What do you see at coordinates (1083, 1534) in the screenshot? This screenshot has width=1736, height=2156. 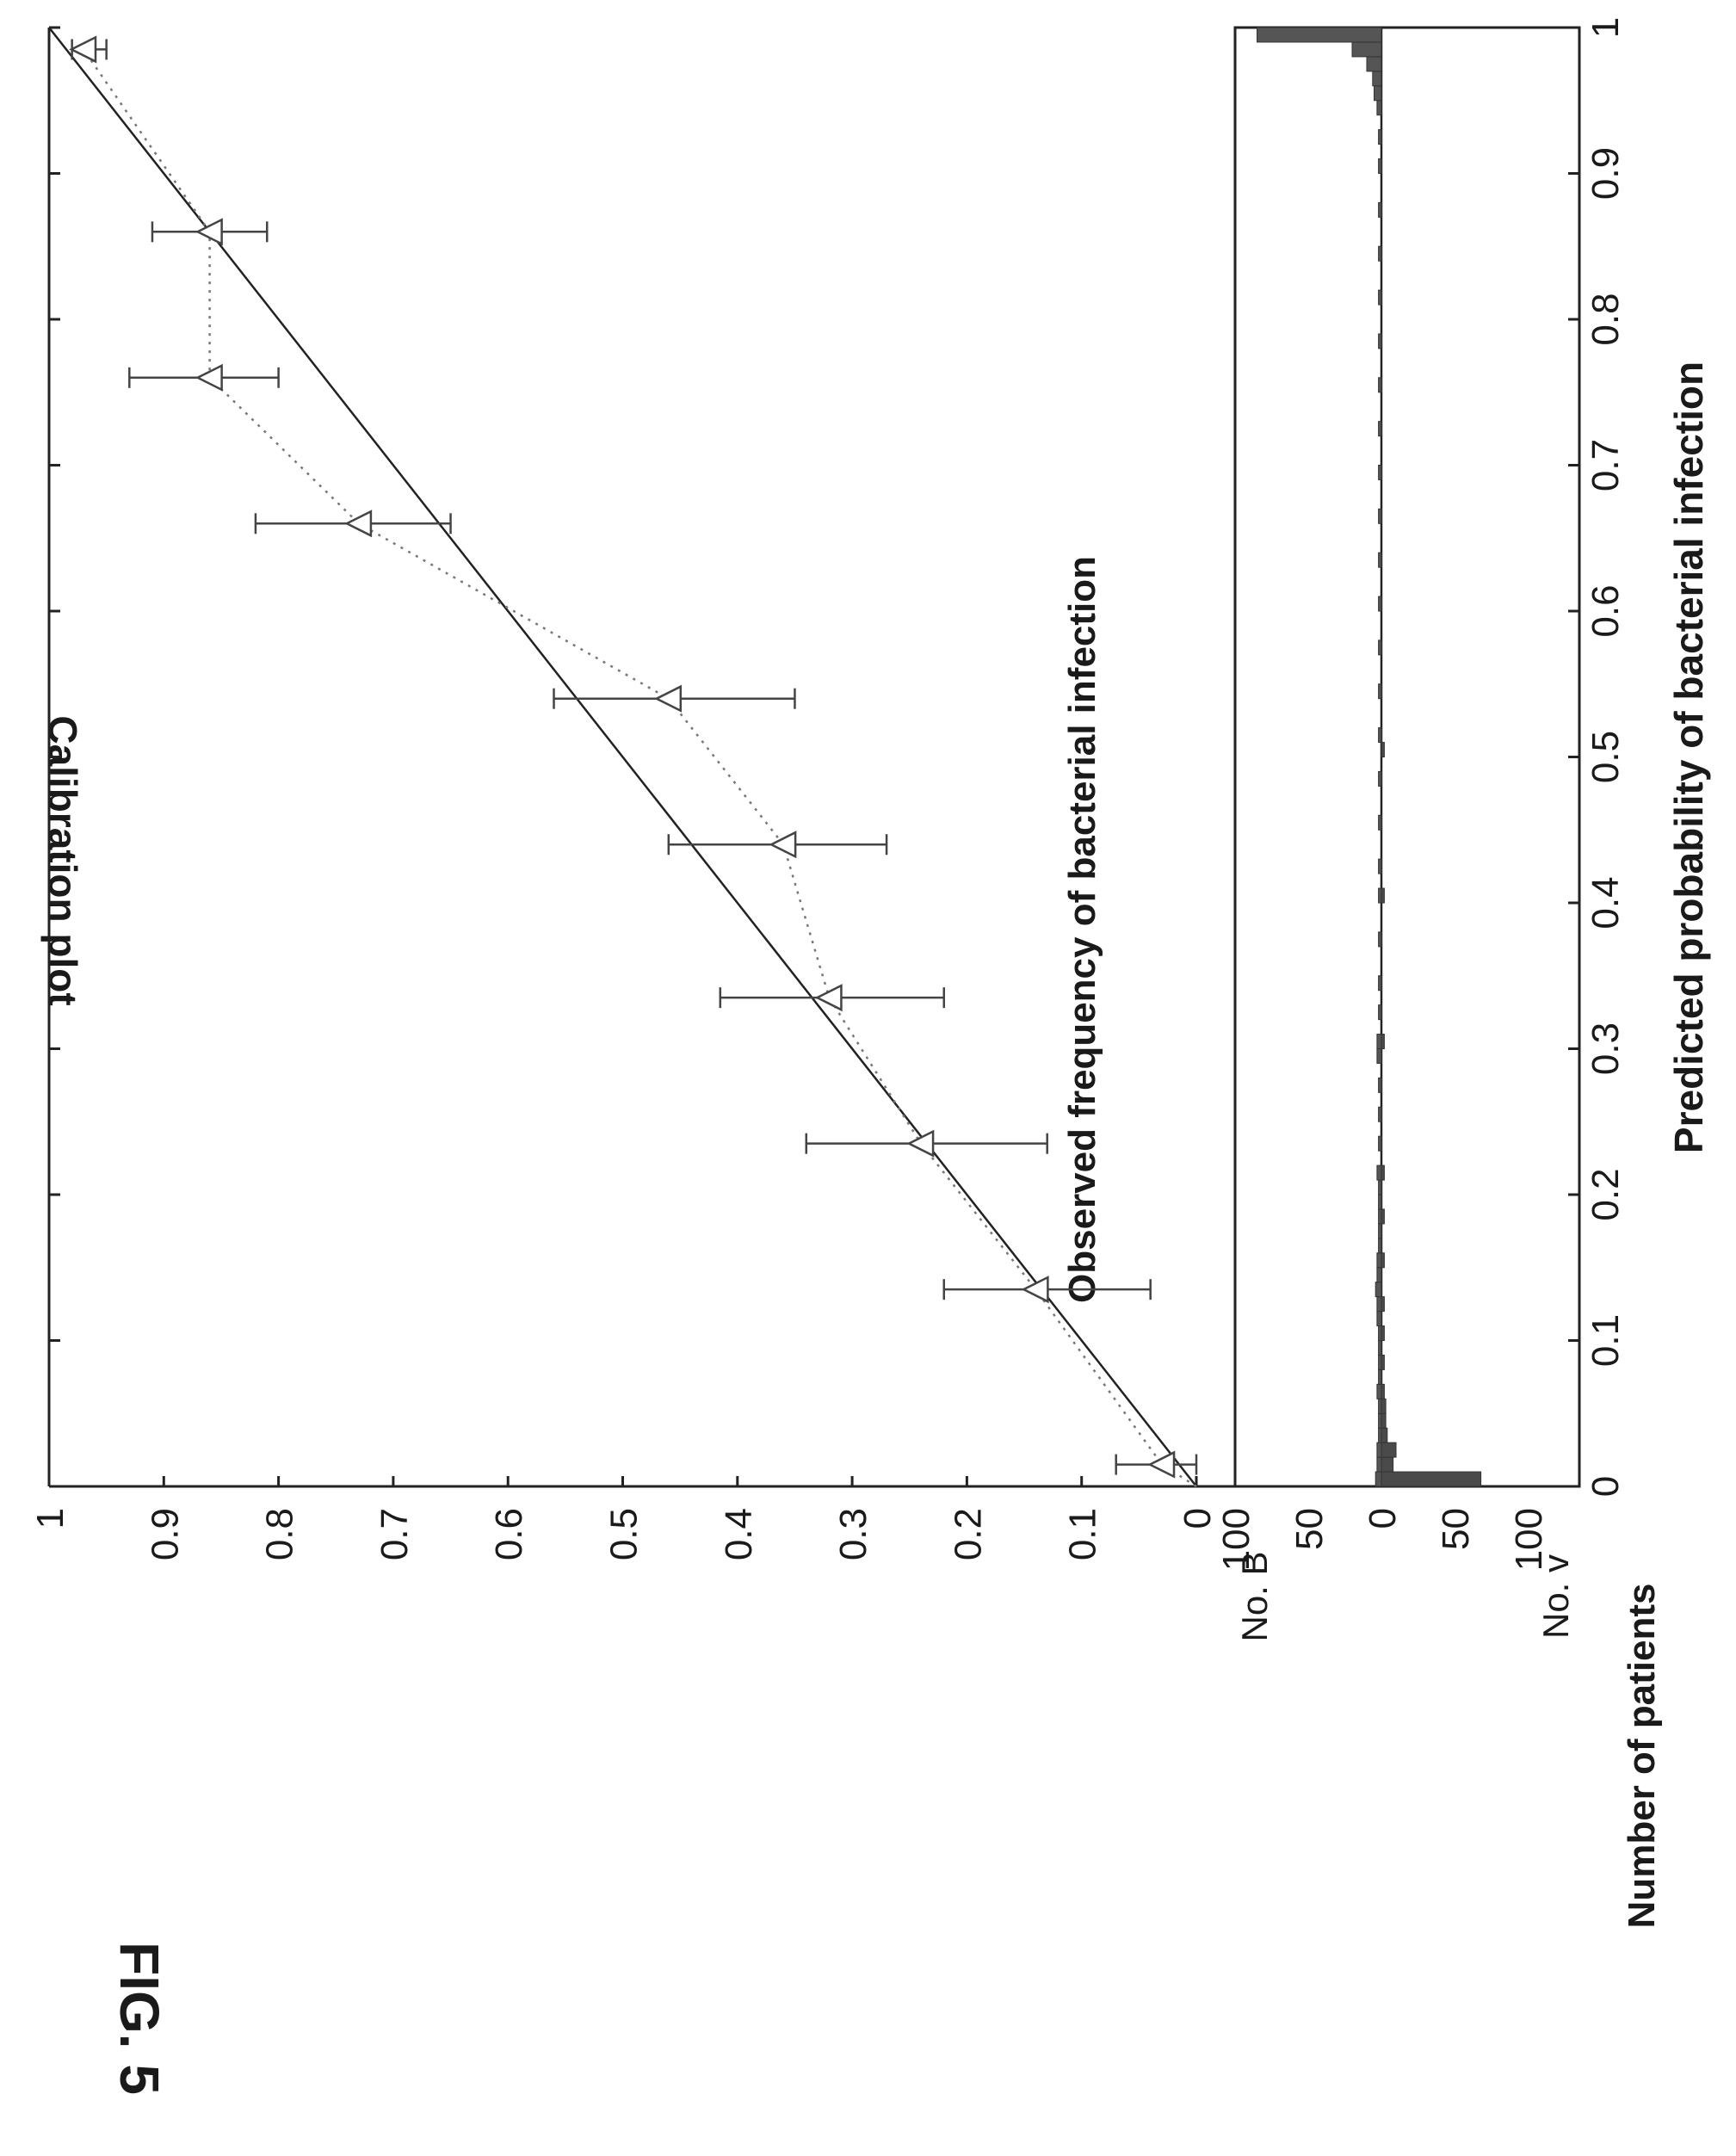 I see `y-tick-label: 0.1` at bounding box center [1083, 1534].